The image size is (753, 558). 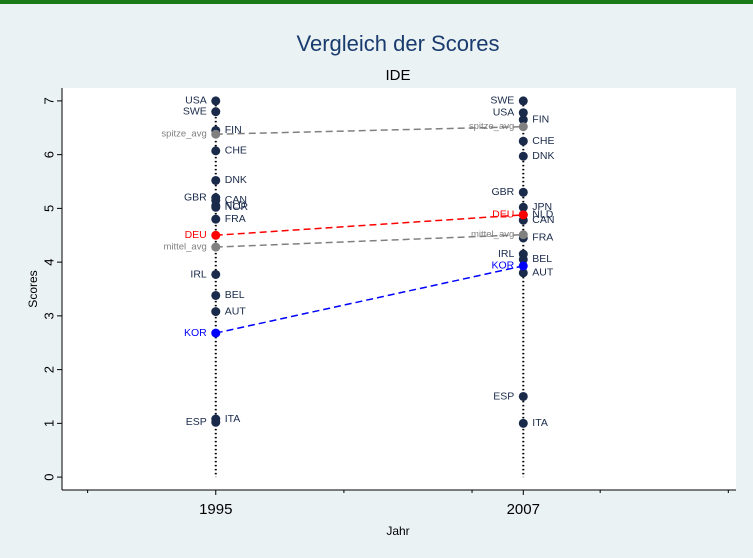 What do you see at coordinates (48, 476) in the screenshot?
I see `y-tick-label: 0` at bounding box center [48, 476].